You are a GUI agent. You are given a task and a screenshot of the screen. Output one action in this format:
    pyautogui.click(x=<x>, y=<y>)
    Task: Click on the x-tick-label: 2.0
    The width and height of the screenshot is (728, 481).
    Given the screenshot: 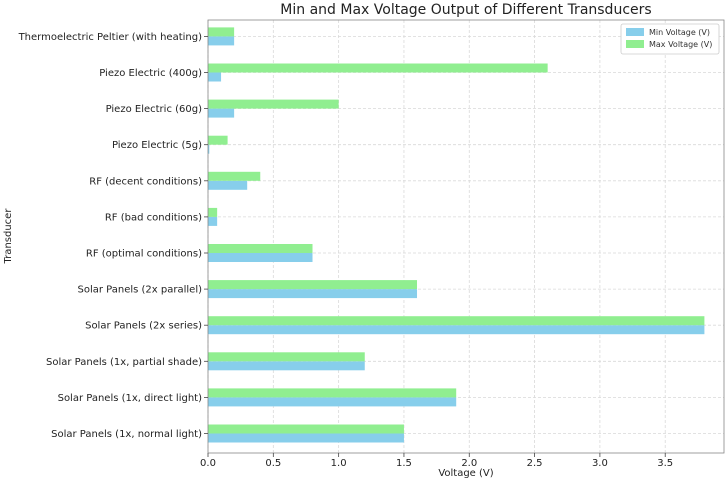 What is the action you would take?
    pyautogui.click(x=469, y=463)
    